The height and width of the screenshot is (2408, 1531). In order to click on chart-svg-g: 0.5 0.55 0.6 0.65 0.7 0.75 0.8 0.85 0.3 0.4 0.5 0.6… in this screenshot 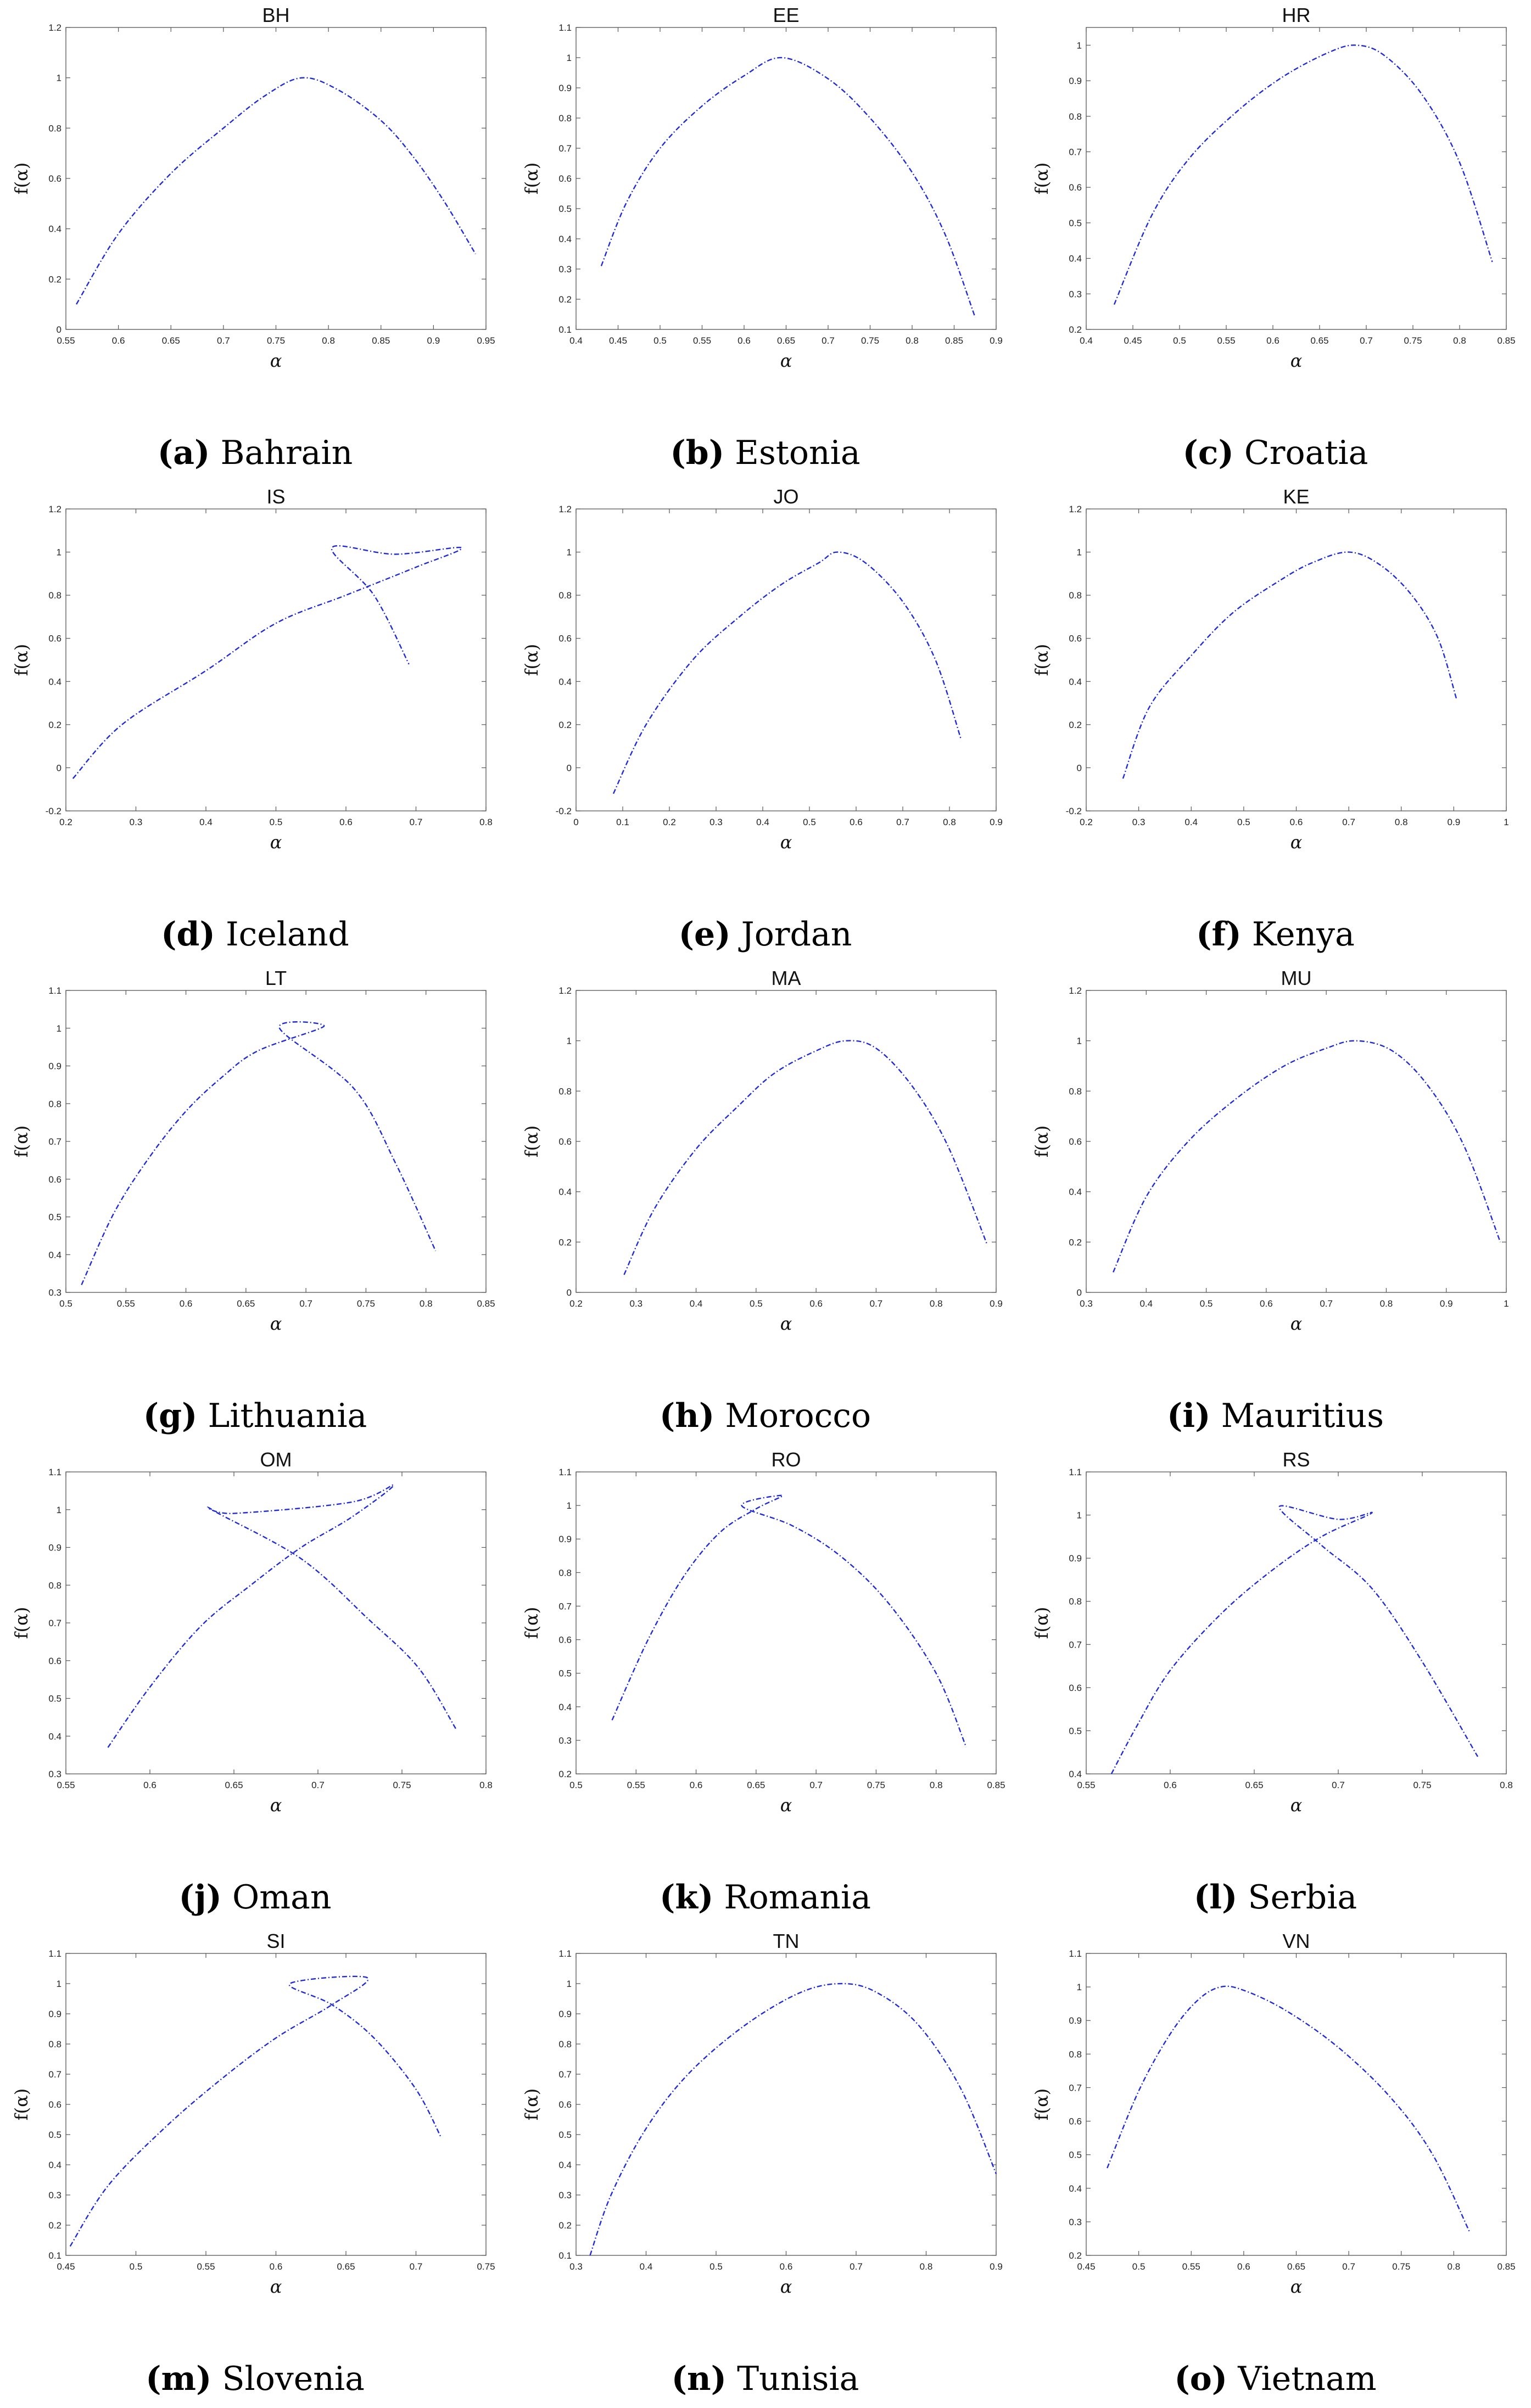, I will do `click(253, 1151)`.